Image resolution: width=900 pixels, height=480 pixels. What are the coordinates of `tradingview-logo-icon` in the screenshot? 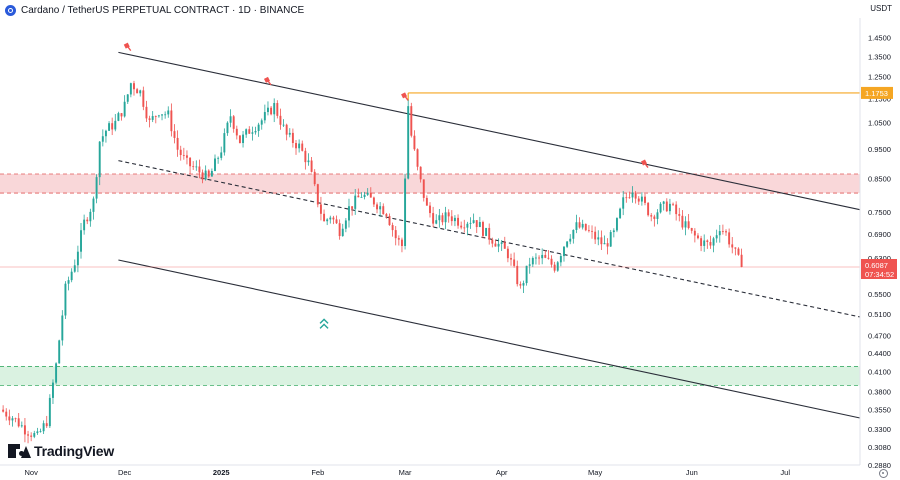 It's located at (19, 451).